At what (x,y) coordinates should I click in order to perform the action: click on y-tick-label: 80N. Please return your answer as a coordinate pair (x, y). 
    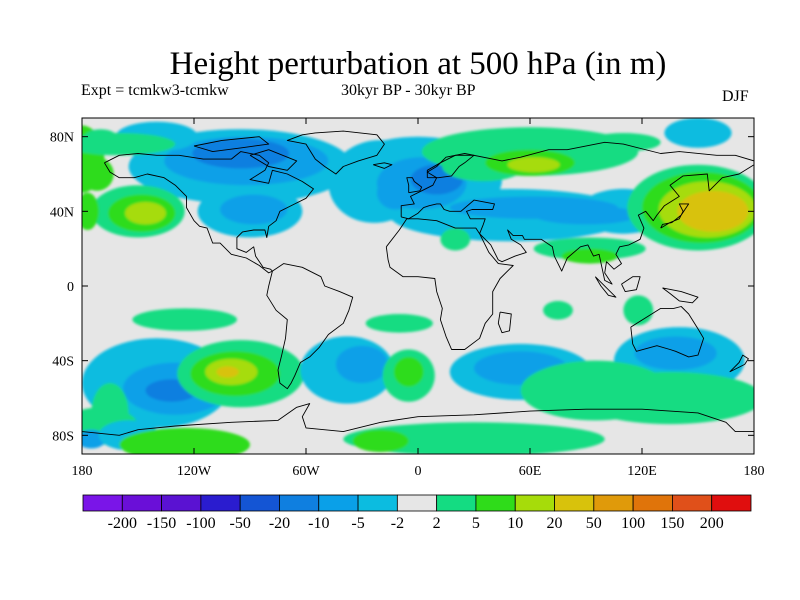
    Looking at the image, I should click on (62, 138).